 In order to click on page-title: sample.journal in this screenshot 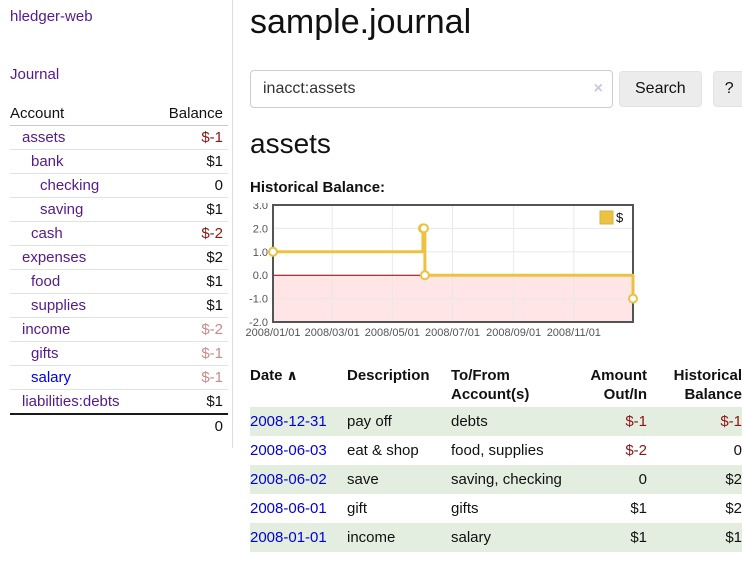, I will do `click(361, 22)`.